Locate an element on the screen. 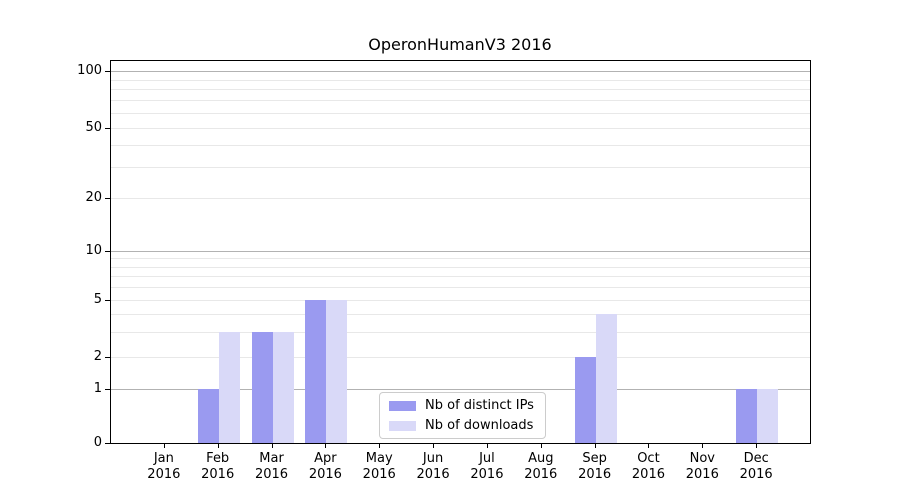 The height and width of the screenshot is (500, 900). bar-distinct-ips-feb is located at coordinates (208, 416).